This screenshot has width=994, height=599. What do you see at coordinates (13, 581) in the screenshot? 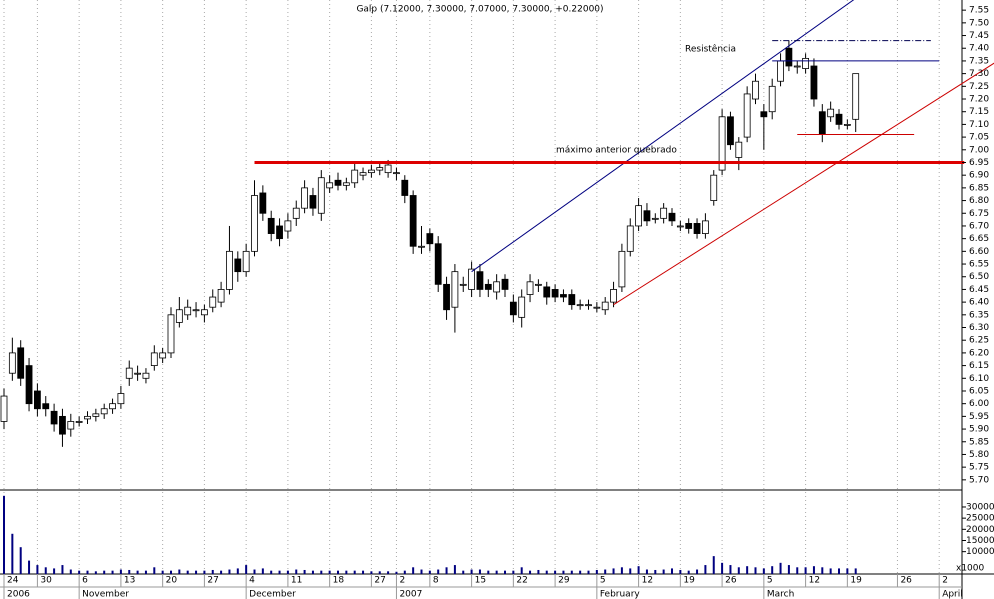
I see `x-tick-label: 24` at bounding box center [13, 581].